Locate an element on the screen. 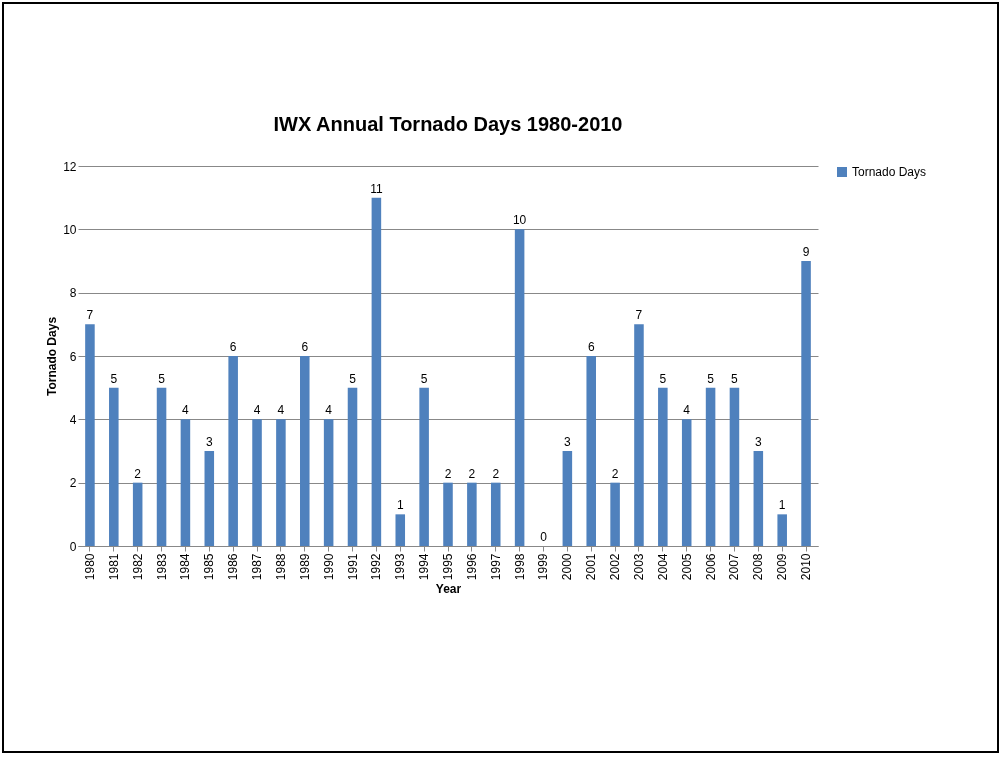 Image resolution: width=1005 pixels, height=757 pixels. x-tick-label: 1994 is located at coordinates (424, 567).